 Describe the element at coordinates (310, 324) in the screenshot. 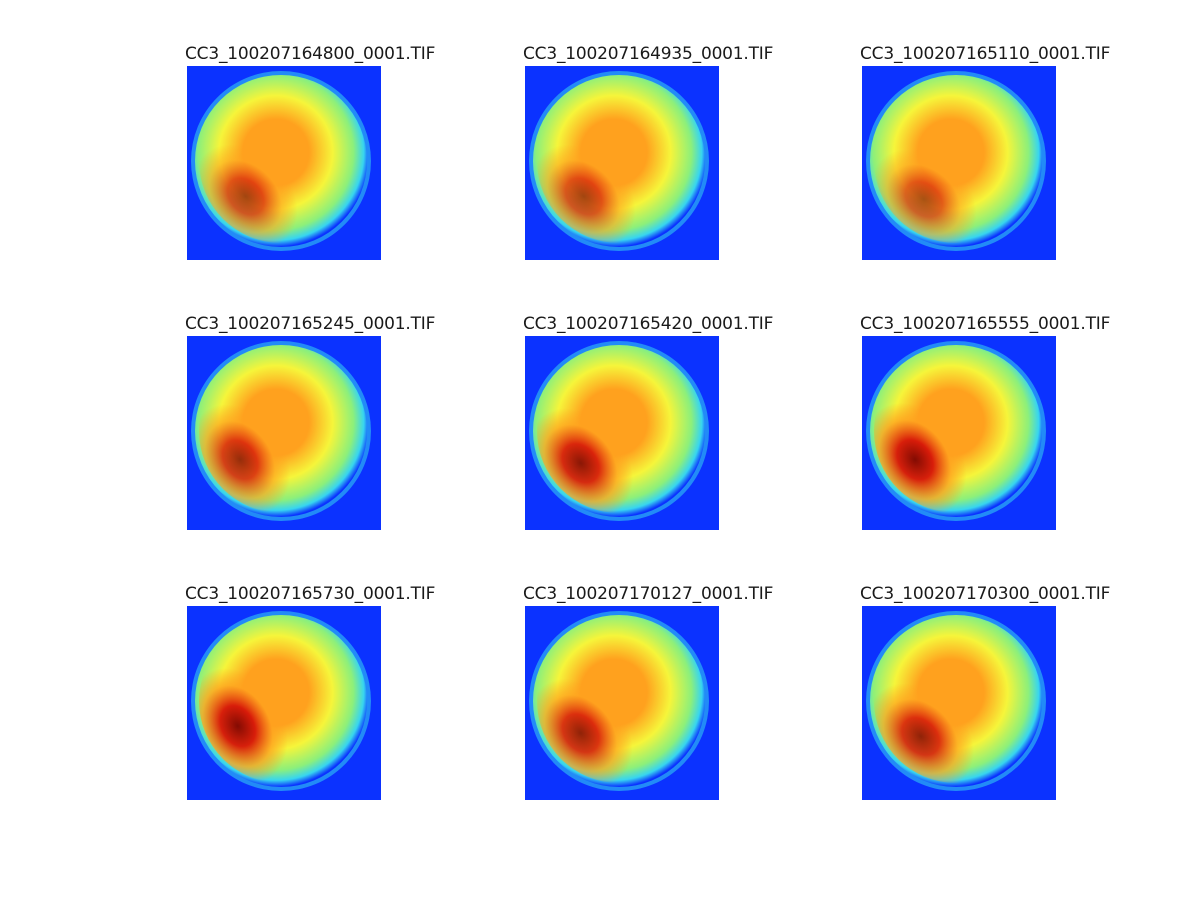

I see `panel-title: CC3_100207165245_0001.TIF` at that location.